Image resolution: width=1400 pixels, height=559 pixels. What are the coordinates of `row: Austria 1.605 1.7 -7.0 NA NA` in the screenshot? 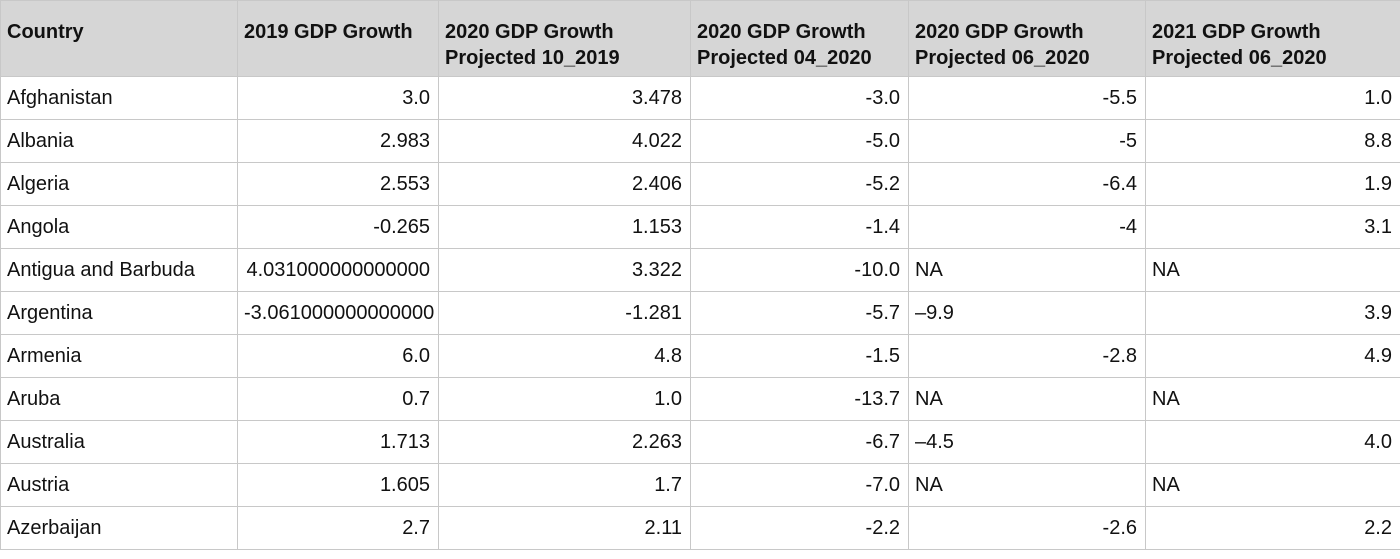 It's located at (700, 485).